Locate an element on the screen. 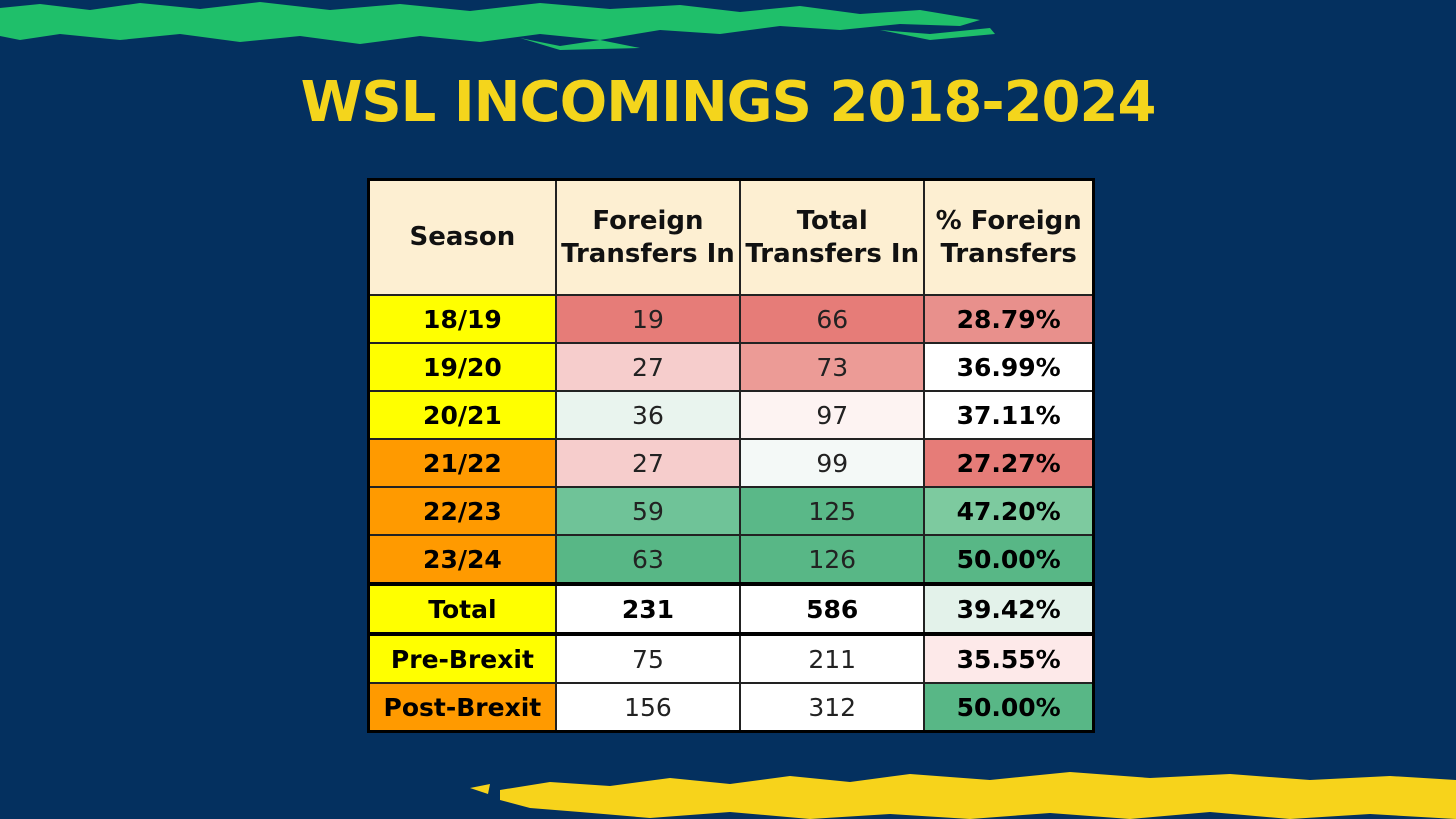  foreign-transfers-cell: 75 is located at coordinates (648, 658).